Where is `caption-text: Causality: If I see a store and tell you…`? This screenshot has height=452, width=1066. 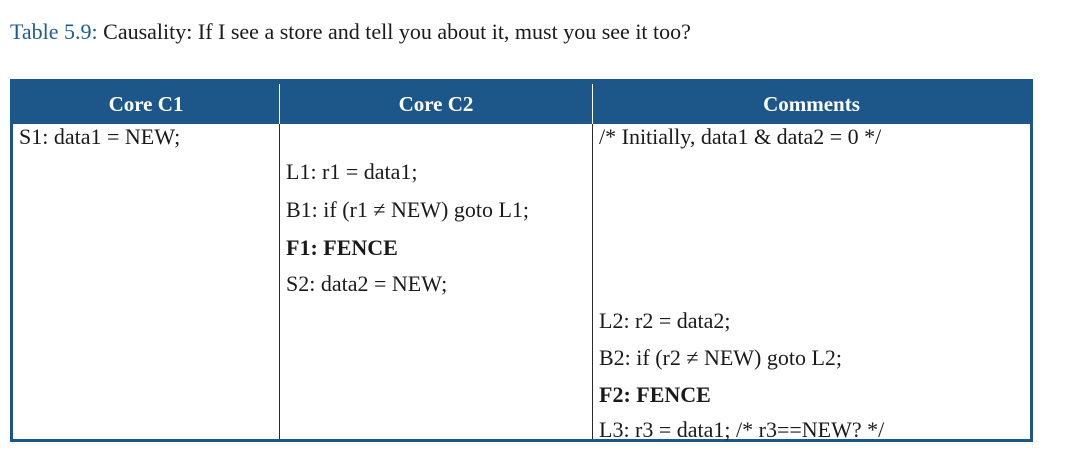 caption-text: Causality: If I see a store and tell you… is located at coordinates (394, 31).